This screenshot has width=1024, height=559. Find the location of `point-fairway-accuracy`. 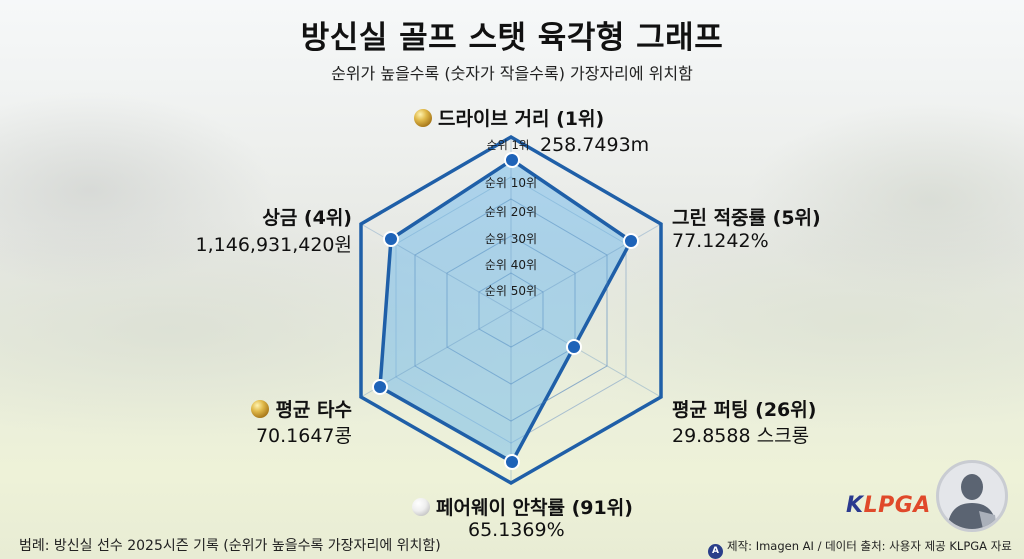

point-fairway-accuracy is located at coordinates (512, 462).